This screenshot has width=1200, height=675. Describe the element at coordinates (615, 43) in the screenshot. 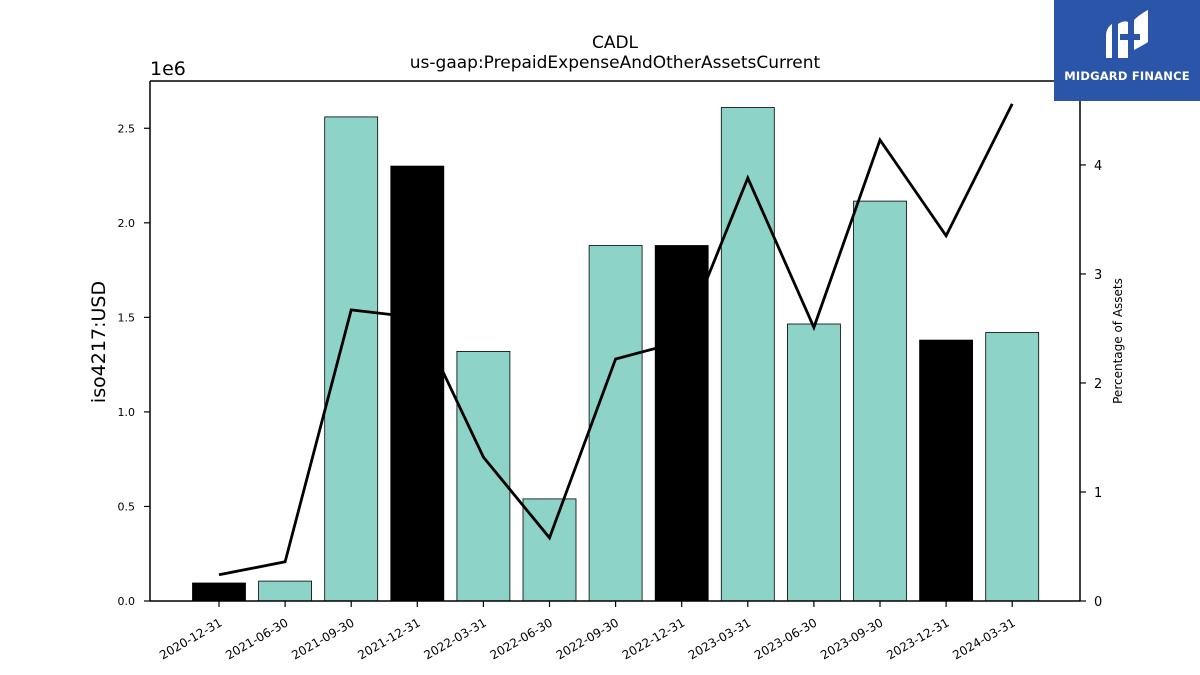

I see `chart-title: CADL` at that location.